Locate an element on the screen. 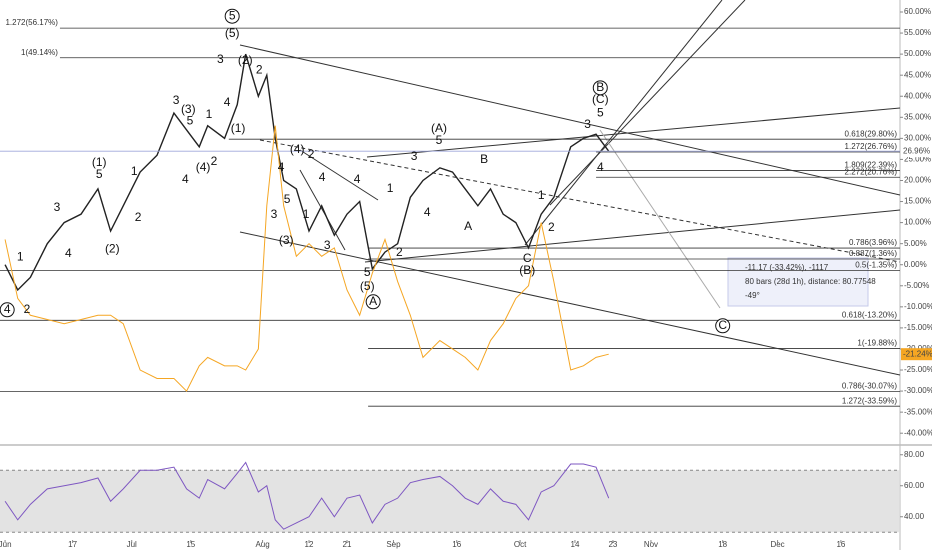  x-tick-label: Nov is located at coordinates (651, 544).